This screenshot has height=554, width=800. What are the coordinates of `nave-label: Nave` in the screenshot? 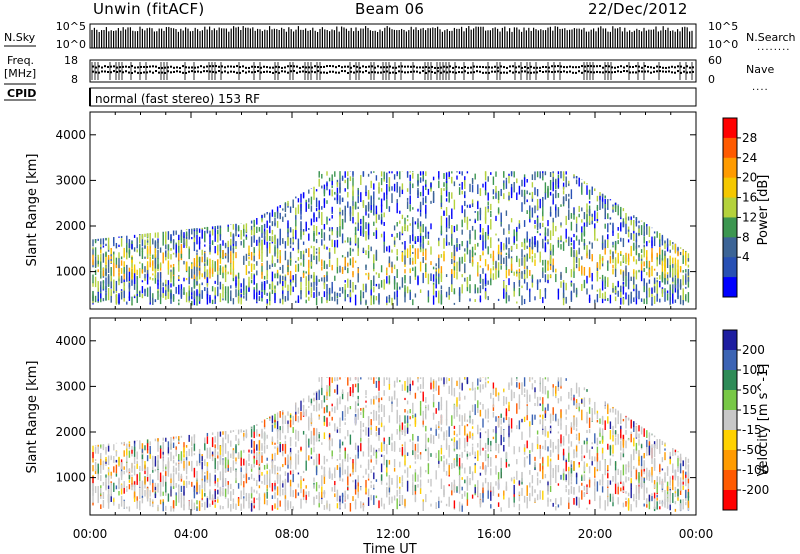 It's located at (760, 69).